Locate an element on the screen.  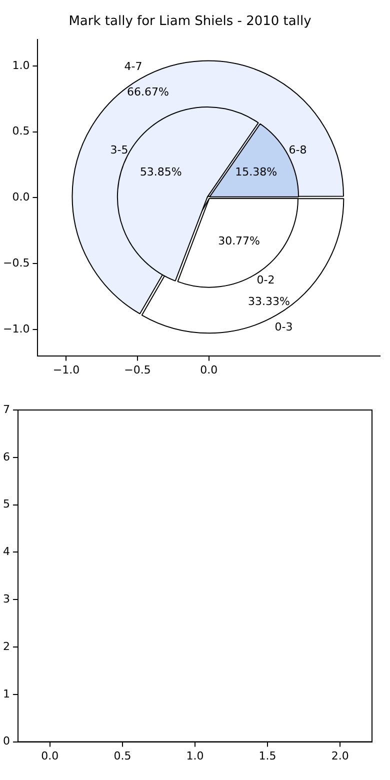
y-tick-label: 0.5 is located at coordinates (21, 131).